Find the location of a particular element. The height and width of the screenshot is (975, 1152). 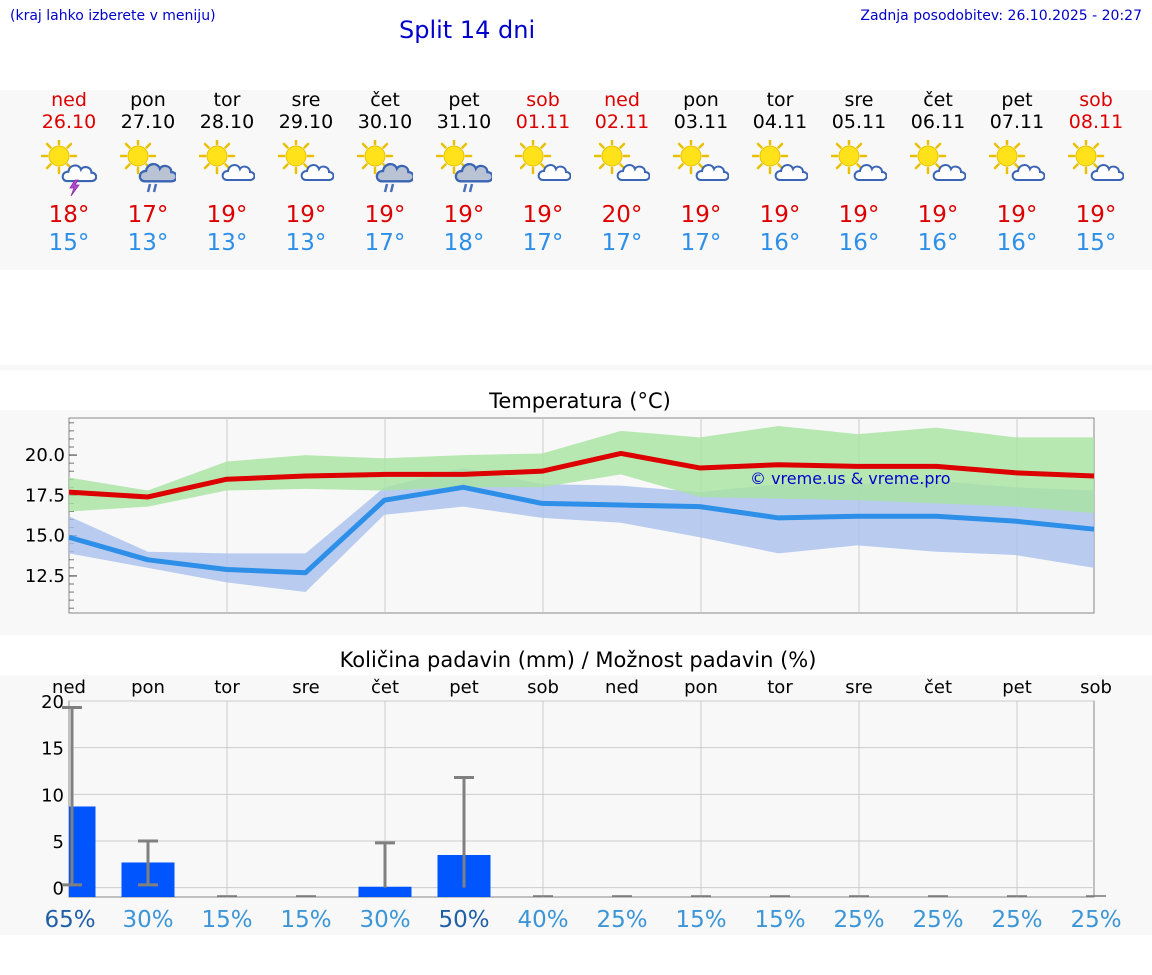

precip-bar is located at coordinates (385, 891).